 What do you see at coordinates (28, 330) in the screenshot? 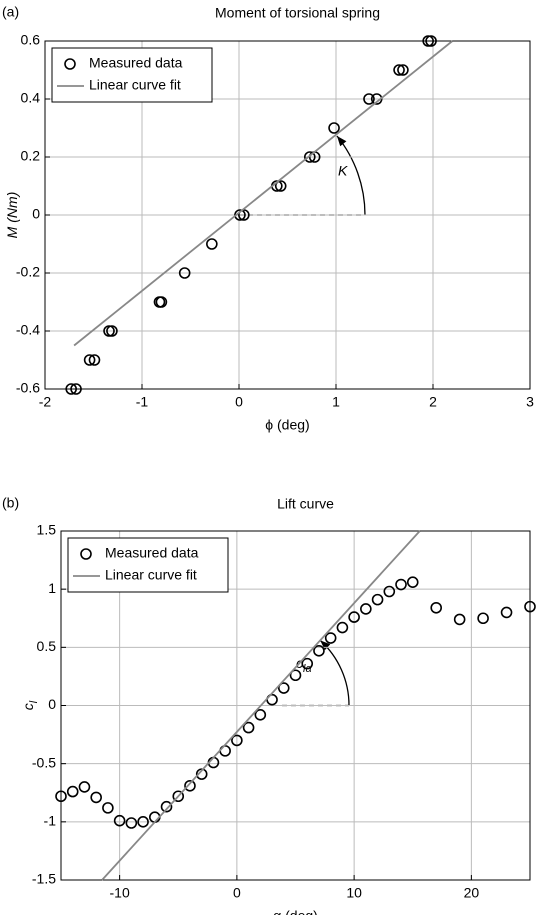
I see `y-tick-label: -0.4` at bounding box center [28, 330].